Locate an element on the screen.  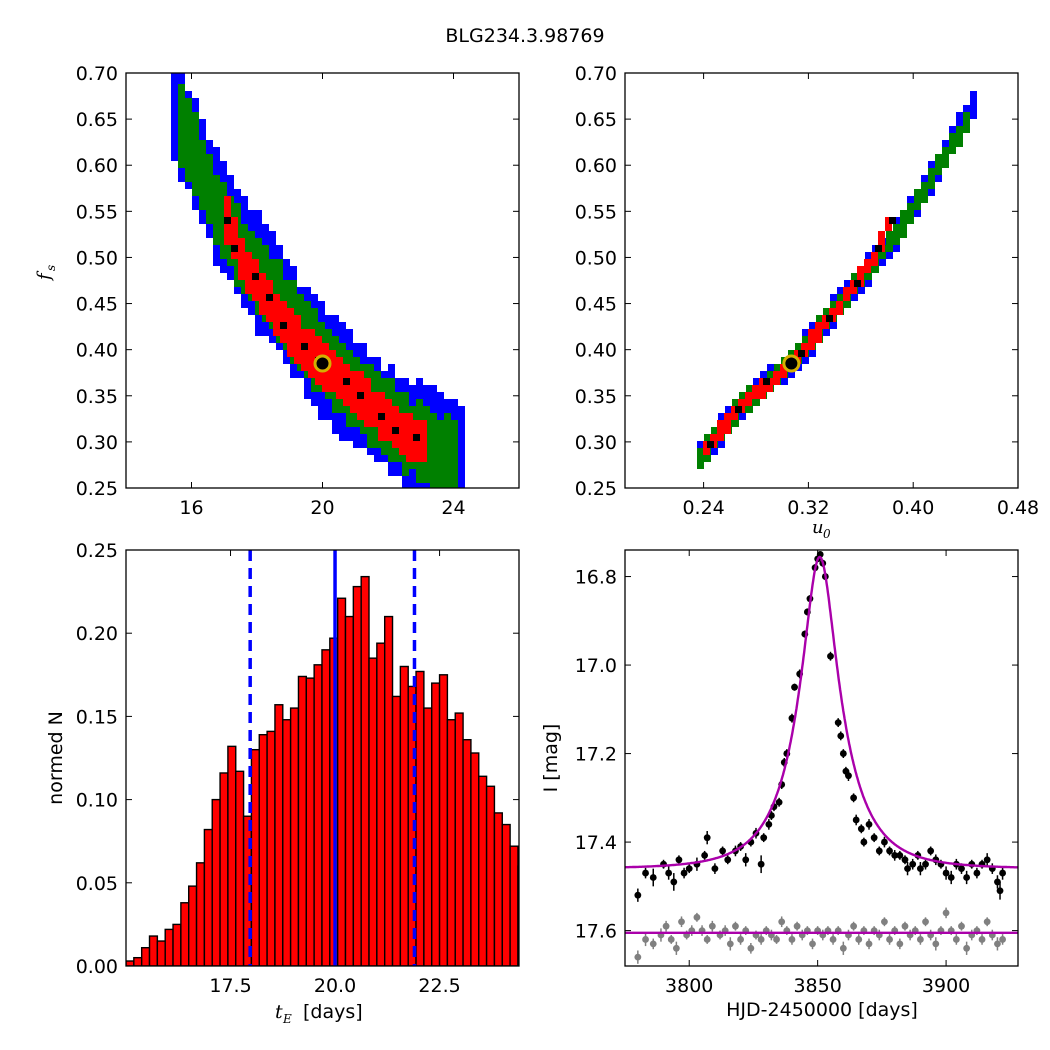
x-tick-label: 17.5 is located at coordinates (230, 986).